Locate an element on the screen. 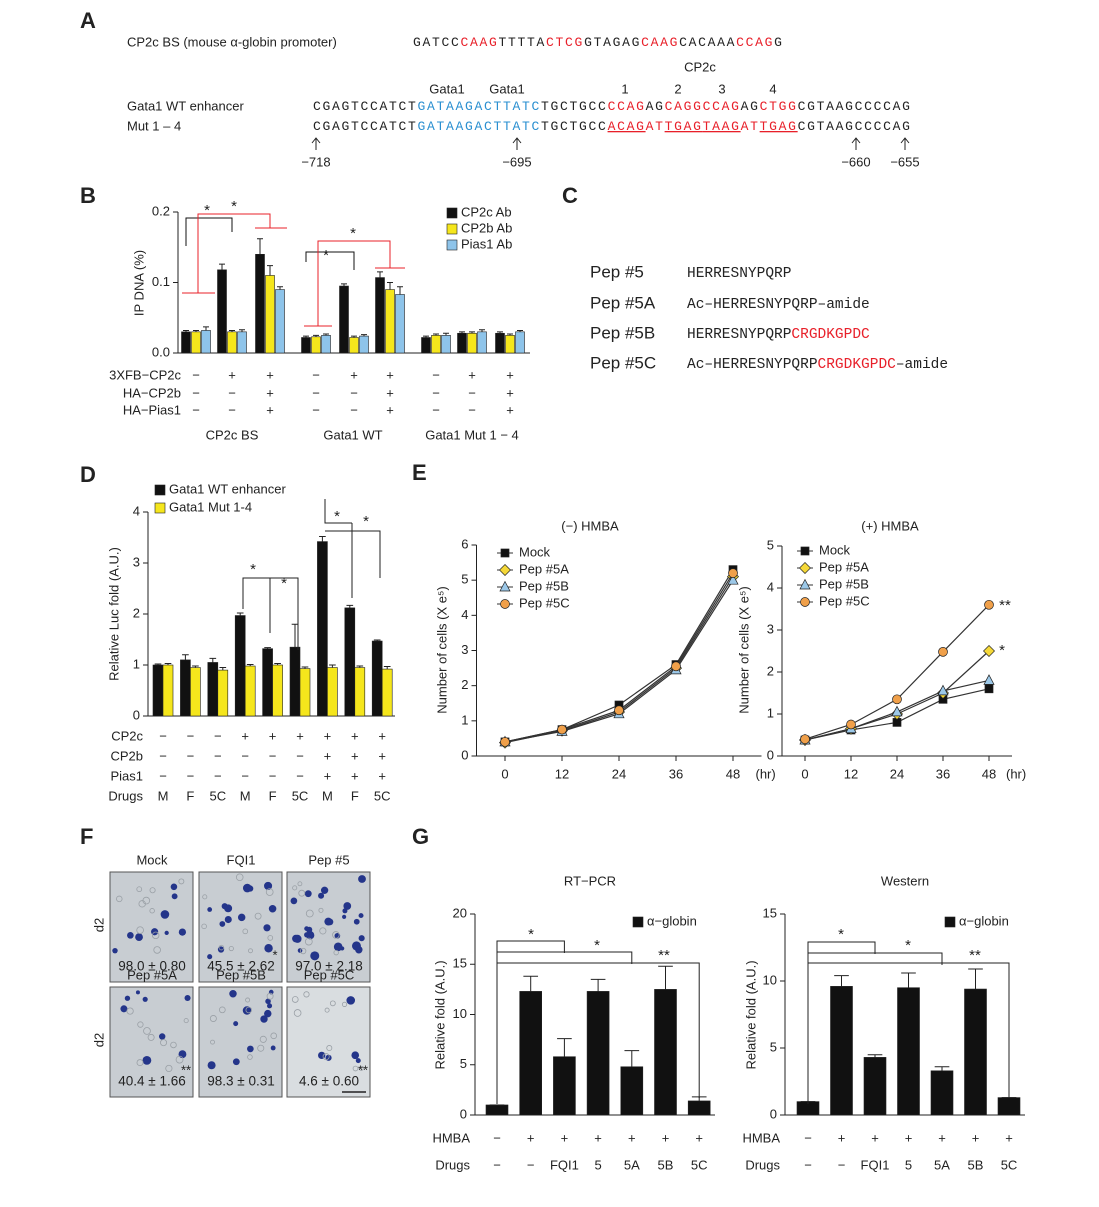 Image resolution: width=1099 pixels, height=1207 pixels. condition-label: 3XFB−CP2c is located at coordinates (145, 374).